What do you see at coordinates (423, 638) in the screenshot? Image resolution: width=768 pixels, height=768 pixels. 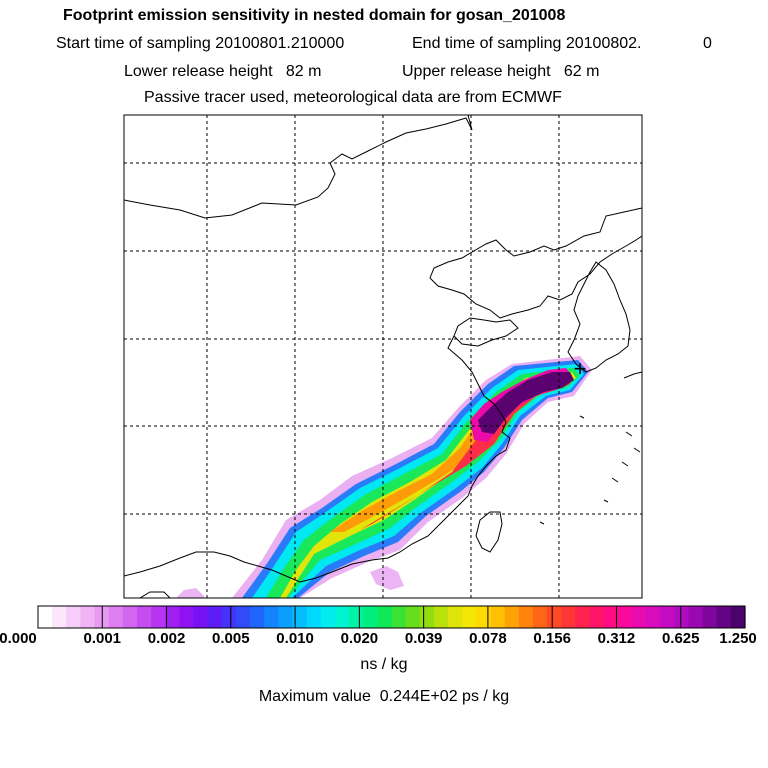 I see `colorbar-tick-label: 0.039` at bounding box center [423, 638].